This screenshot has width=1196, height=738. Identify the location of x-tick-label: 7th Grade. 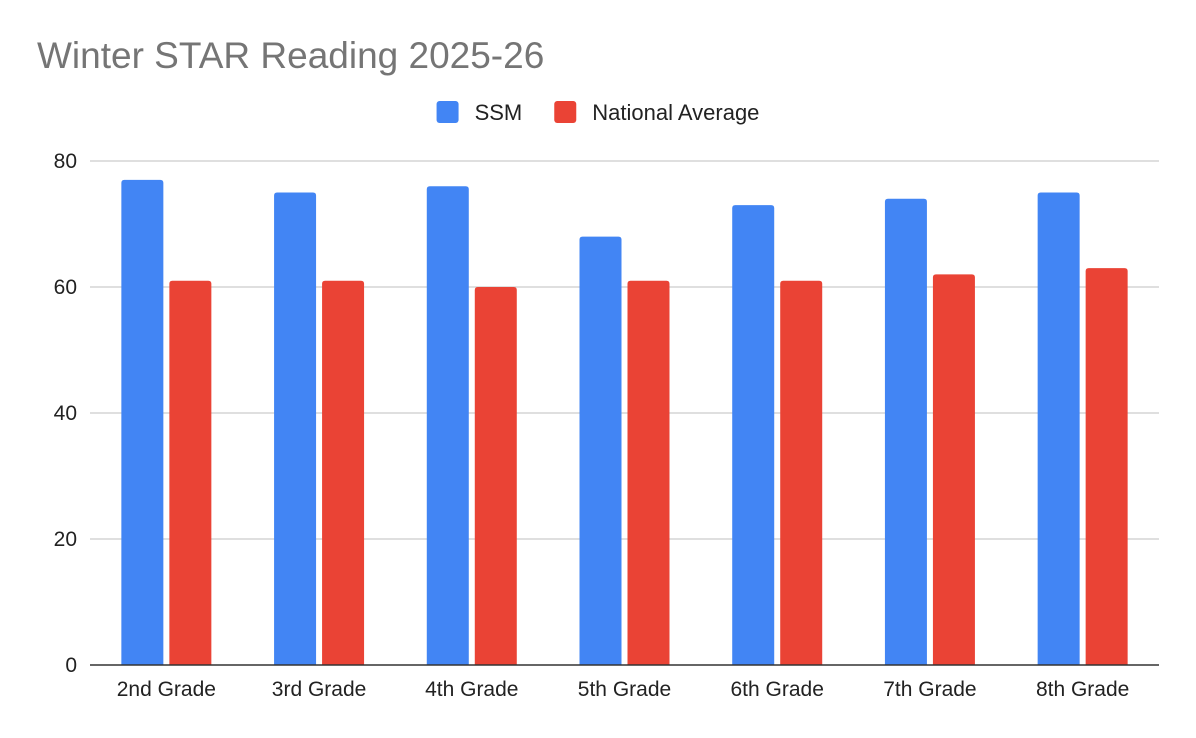
(929, 689).